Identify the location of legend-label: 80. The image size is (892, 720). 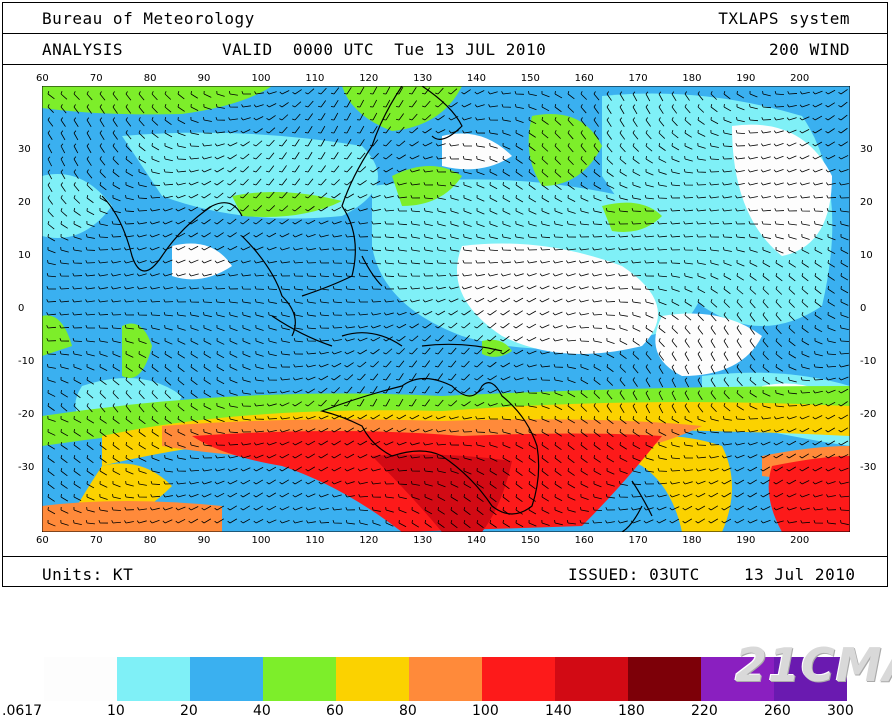
(408, 711).